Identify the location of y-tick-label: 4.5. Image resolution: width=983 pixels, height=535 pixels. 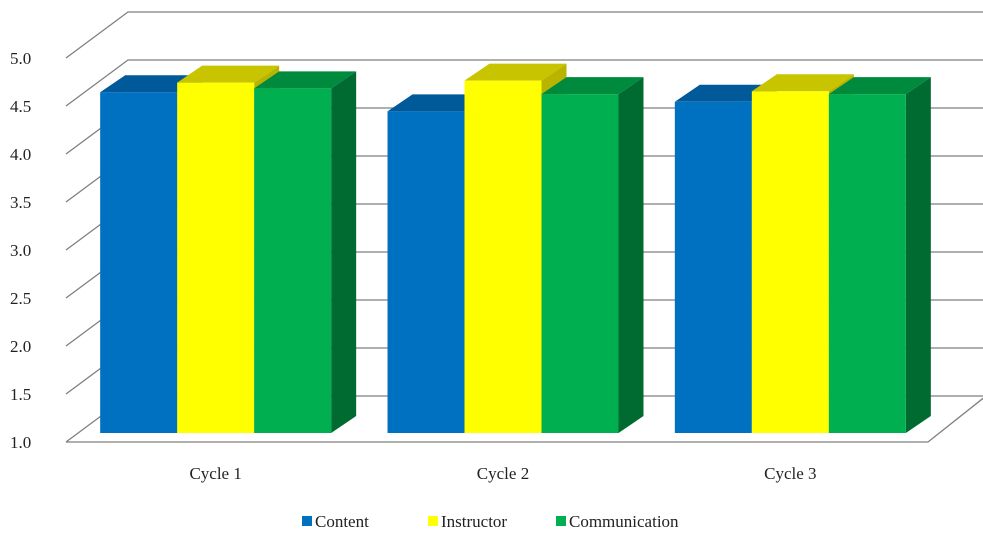
(20, 106).